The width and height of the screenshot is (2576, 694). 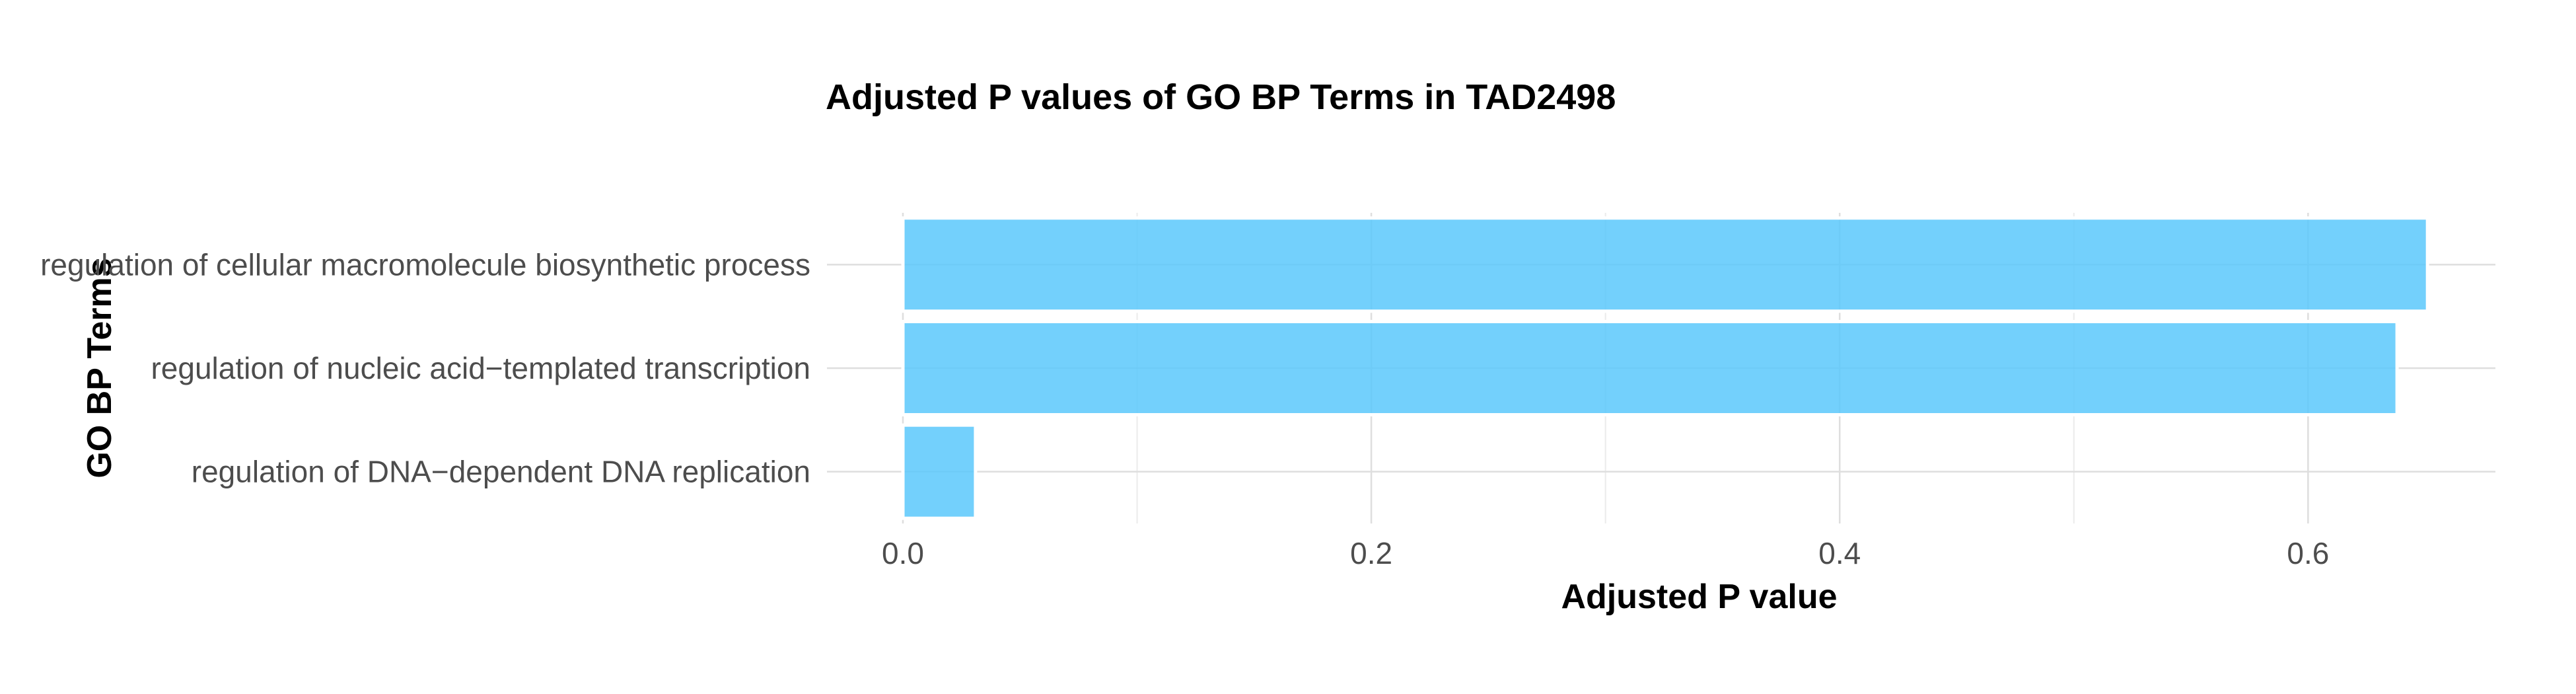 What do you see at coordinates (100, 368) in the screenshot?
I see `y-axis-title: GO BP Terms` at bounding box center [100, 368].